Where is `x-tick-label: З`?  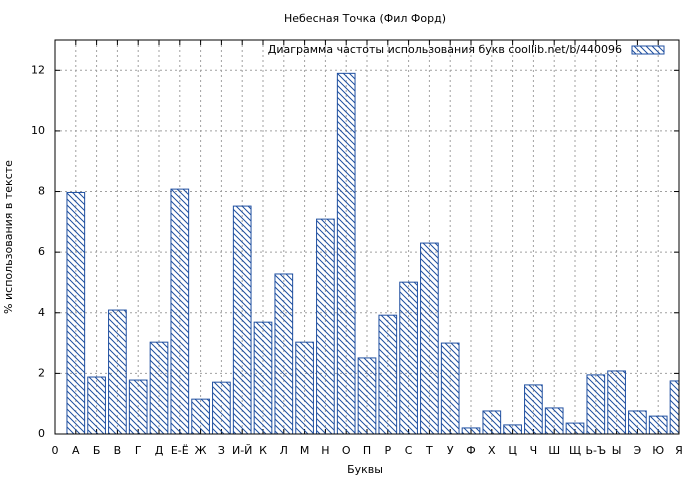
x-tick-label: З is located at coordinates (221, 450).